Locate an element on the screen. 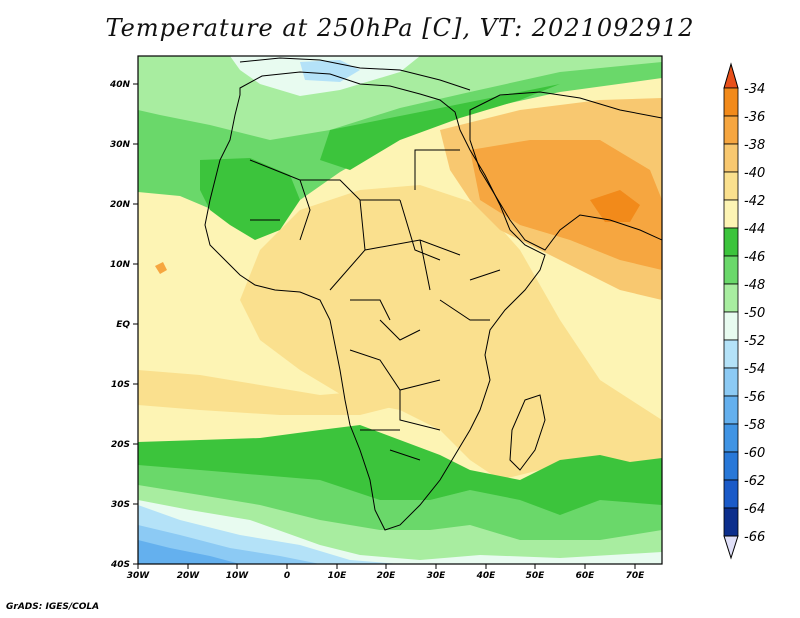 The width and height of the screenshot is (800, 618). colorbar-label: -46 is located at coordinates (754, 257).